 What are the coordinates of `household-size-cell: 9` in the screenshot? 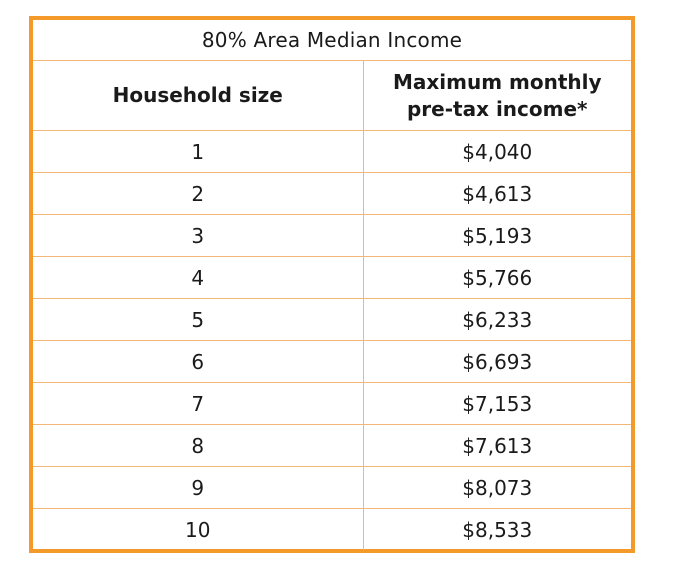 It's located at (198, 487).